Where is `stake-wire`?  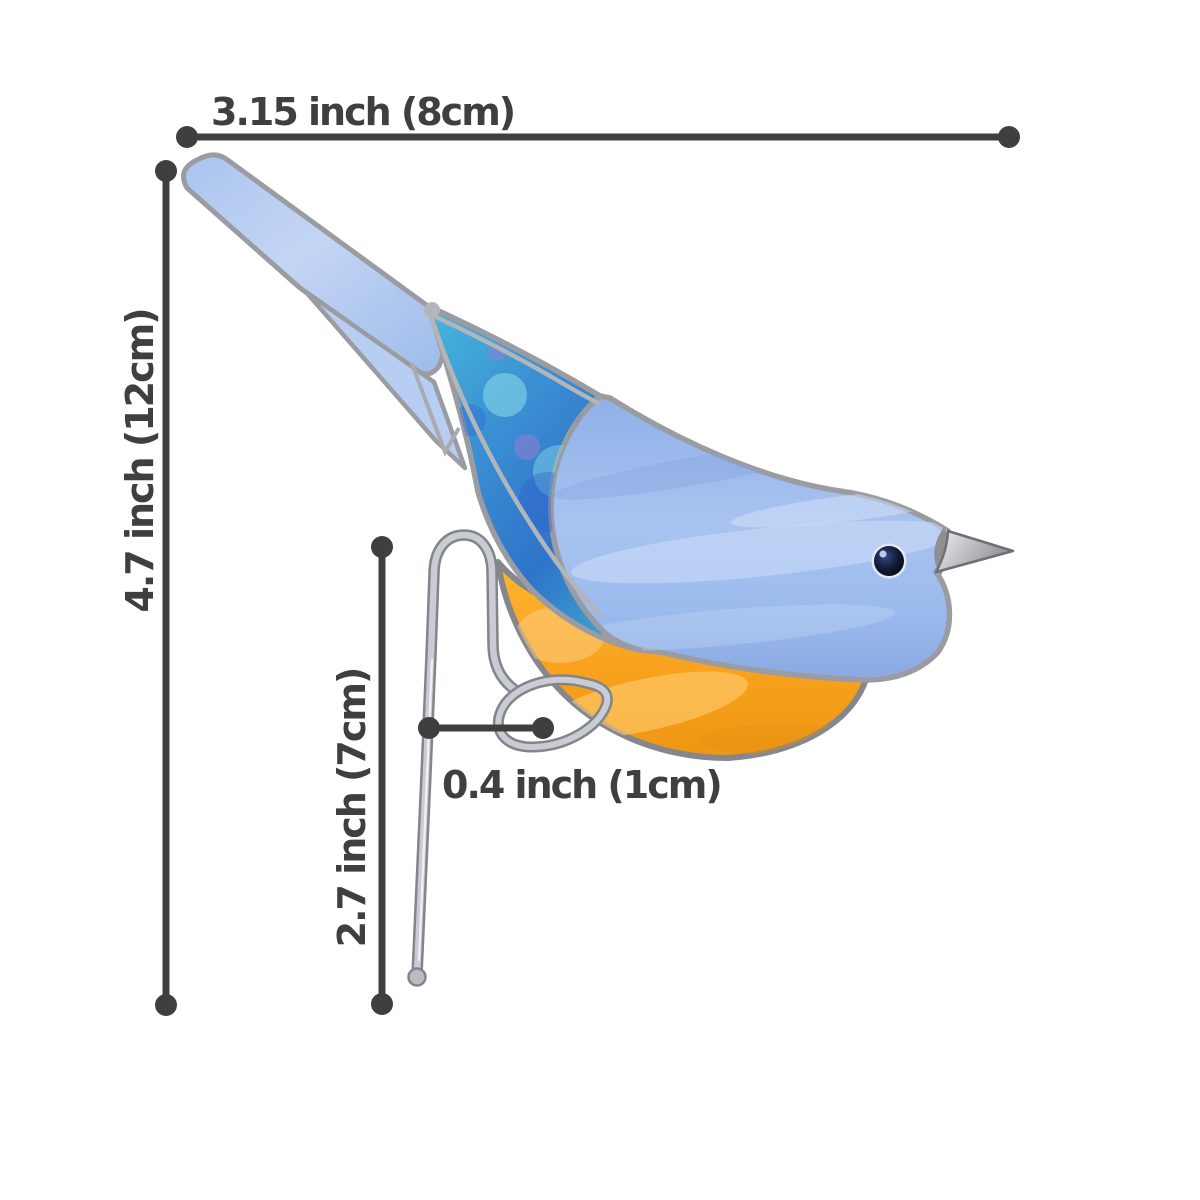 stake-wire is located at coordinates (510, 758).